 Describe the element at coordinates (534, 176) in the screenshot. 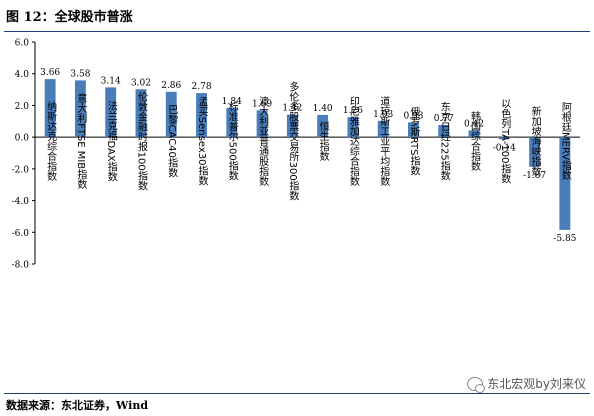

I see `data-label: -1.87` at that location.